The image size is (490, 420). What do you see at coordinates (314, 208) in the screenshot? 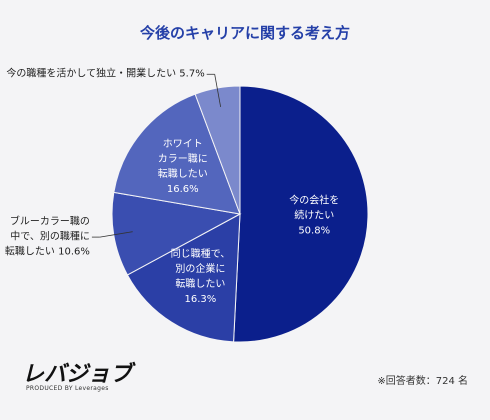
I see `category-label: 今の会社を 続けたい` at bounding box center [314, 208].